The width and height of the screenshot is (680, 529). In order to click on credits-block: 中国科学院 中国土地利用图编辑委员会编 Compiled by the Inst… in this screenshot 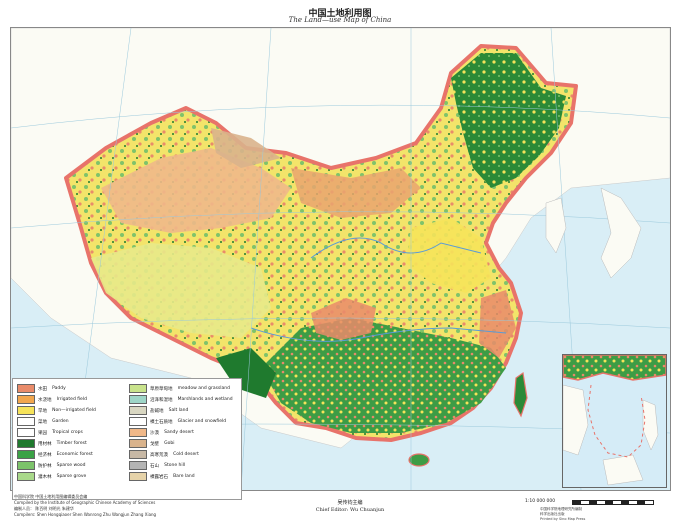, I will do `click(114, 506)`.